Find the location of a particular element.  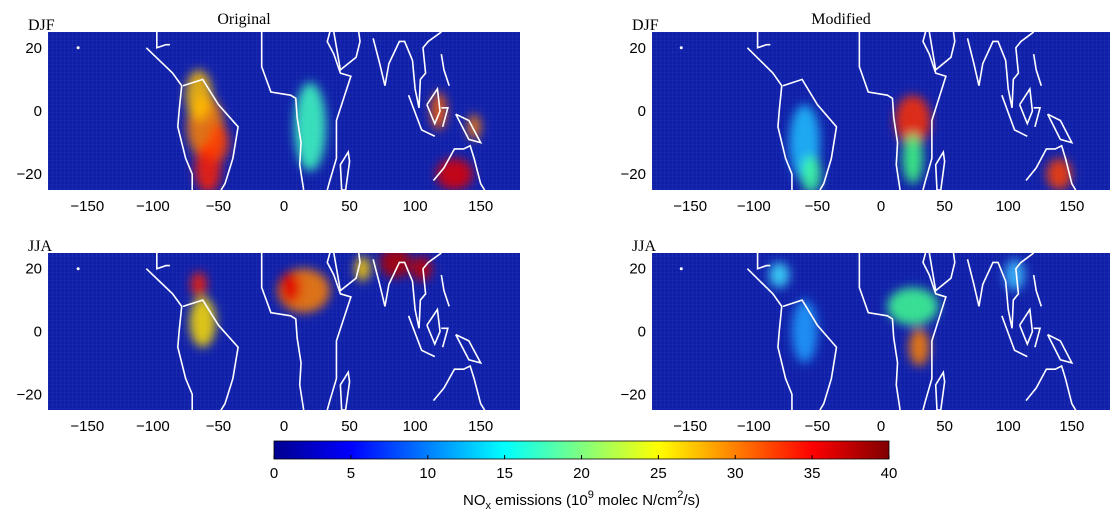

colorbar-tick-label: 0 is located at coordinates (274, 473).